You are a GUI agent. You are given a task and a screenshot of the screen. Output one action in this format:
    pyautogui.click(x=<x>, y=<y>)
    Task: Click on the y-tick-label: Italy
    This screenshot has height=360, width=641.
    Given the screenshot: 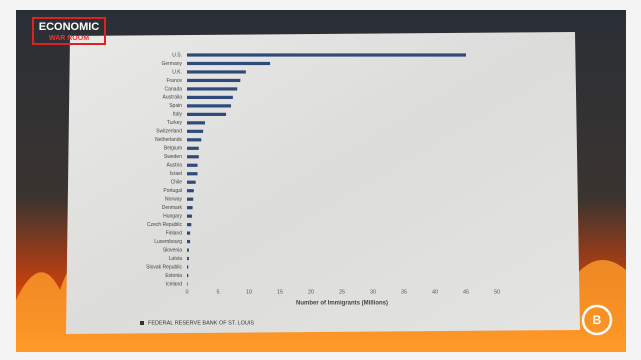 What is the action you would take?
    pyautogui.click(x=178, y=115)
    